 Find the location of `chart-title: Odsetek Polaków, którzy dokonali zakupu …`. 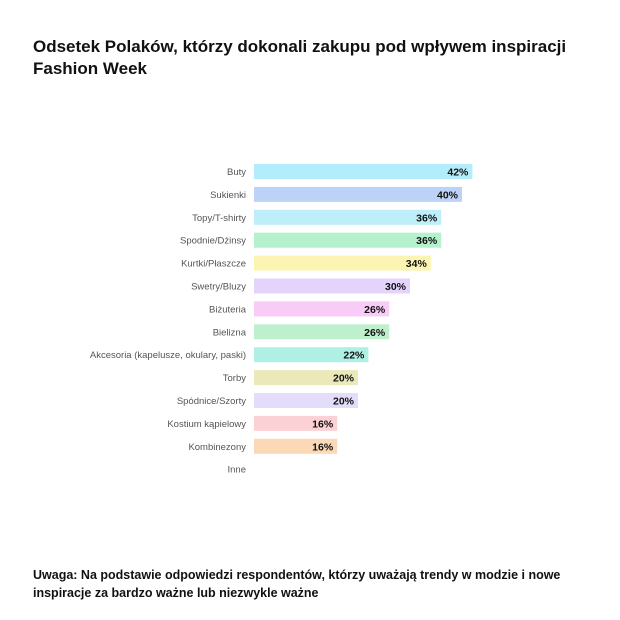

chart-title: Odsetek Polaków, którzy dokonali zakupu … is located at coordinates (300, 57).